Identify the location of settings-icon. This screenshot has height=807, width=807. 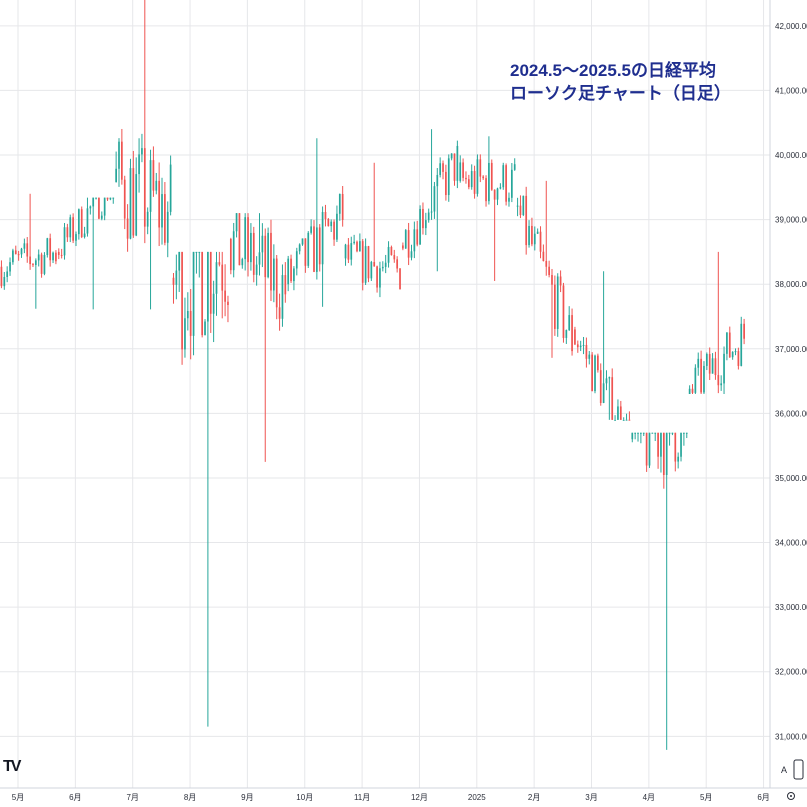
(791, 796).